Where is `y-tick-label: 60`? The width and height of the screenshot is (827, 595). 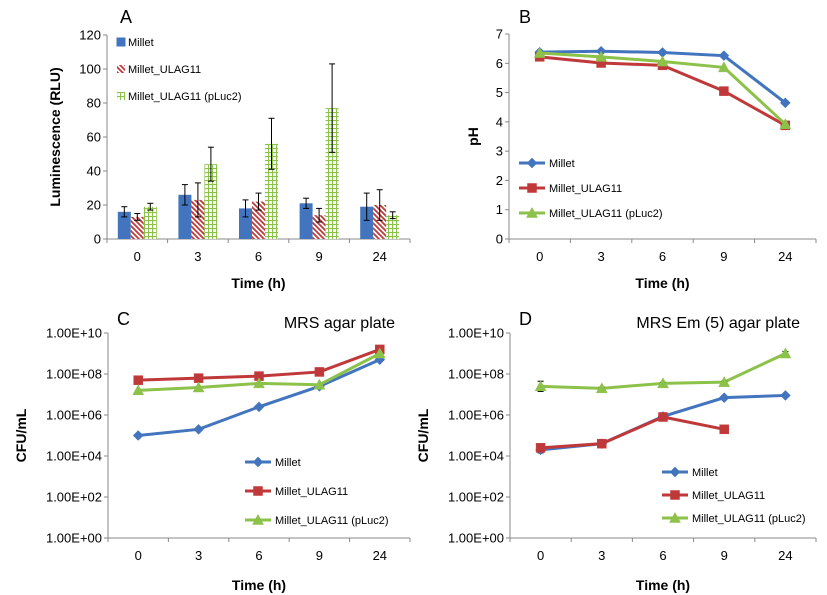
y-tick-label: 60 is located at coordinates (94, 137).